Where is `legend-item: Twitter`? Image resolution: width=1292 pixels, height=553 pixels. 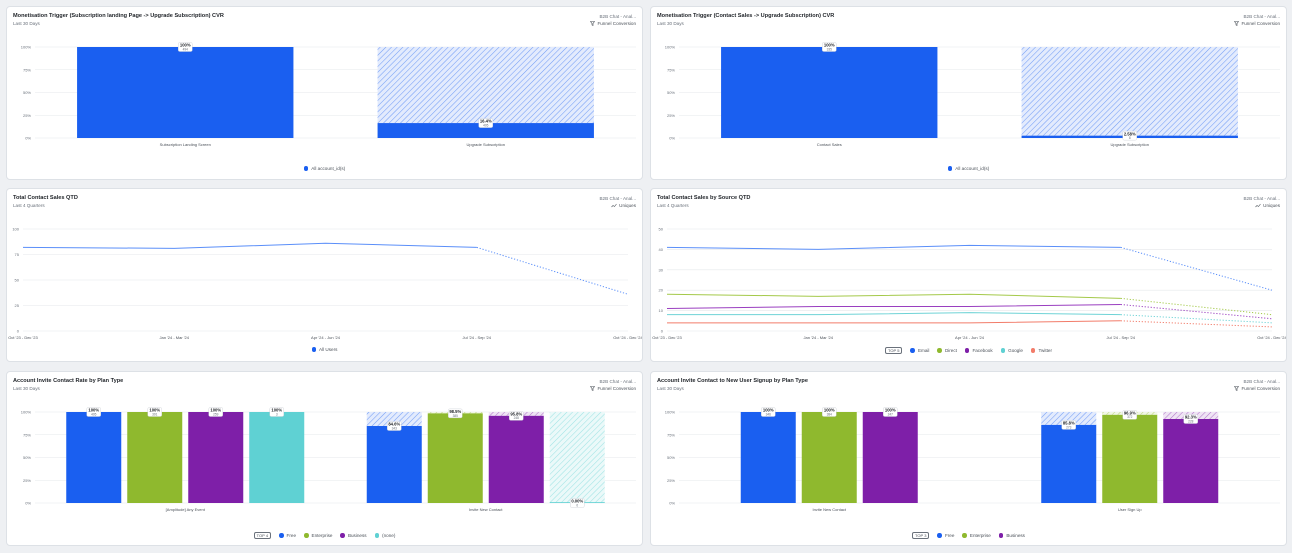 legend-item: Twitter is located at coordinates (1041, 350).